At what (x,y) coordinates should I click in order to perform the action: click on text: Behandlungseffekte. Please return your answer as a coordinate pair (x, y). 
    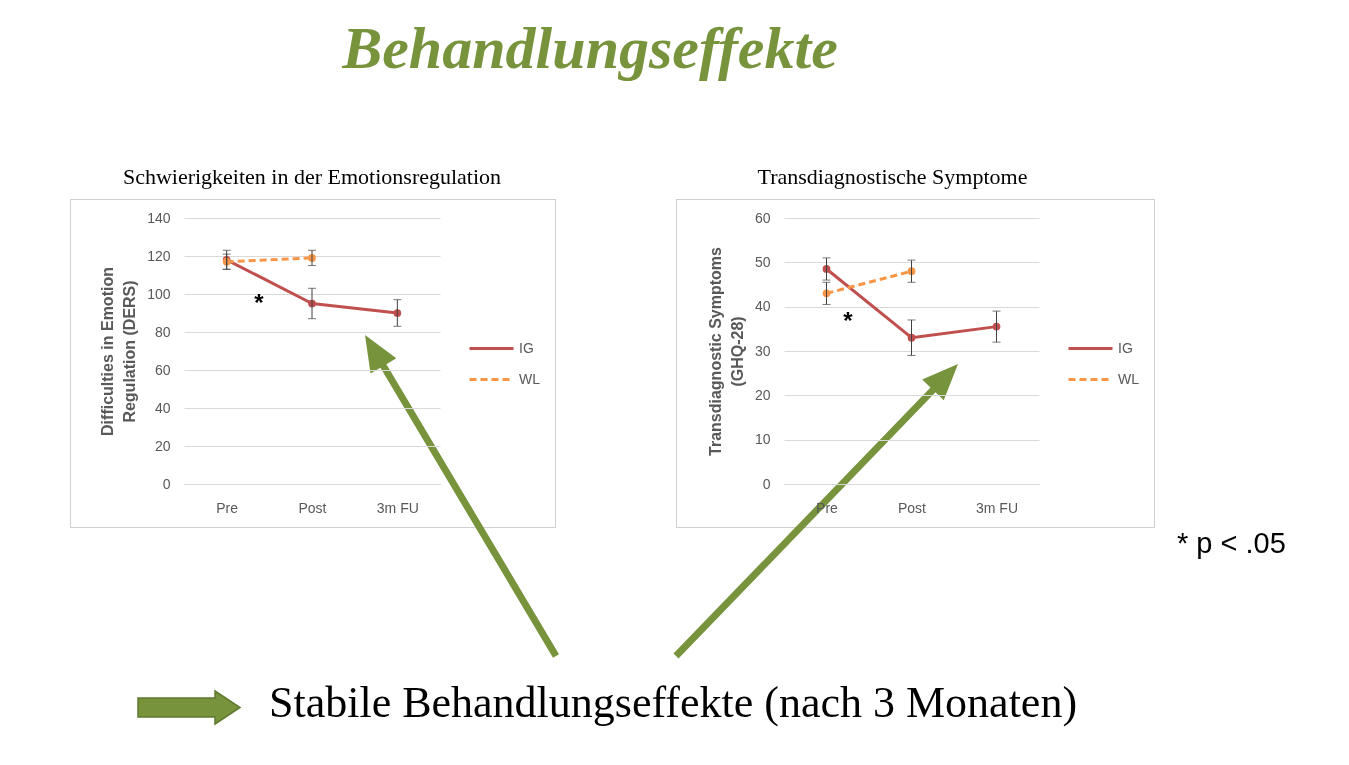
    Looking at the image, I should click on (589, 48).